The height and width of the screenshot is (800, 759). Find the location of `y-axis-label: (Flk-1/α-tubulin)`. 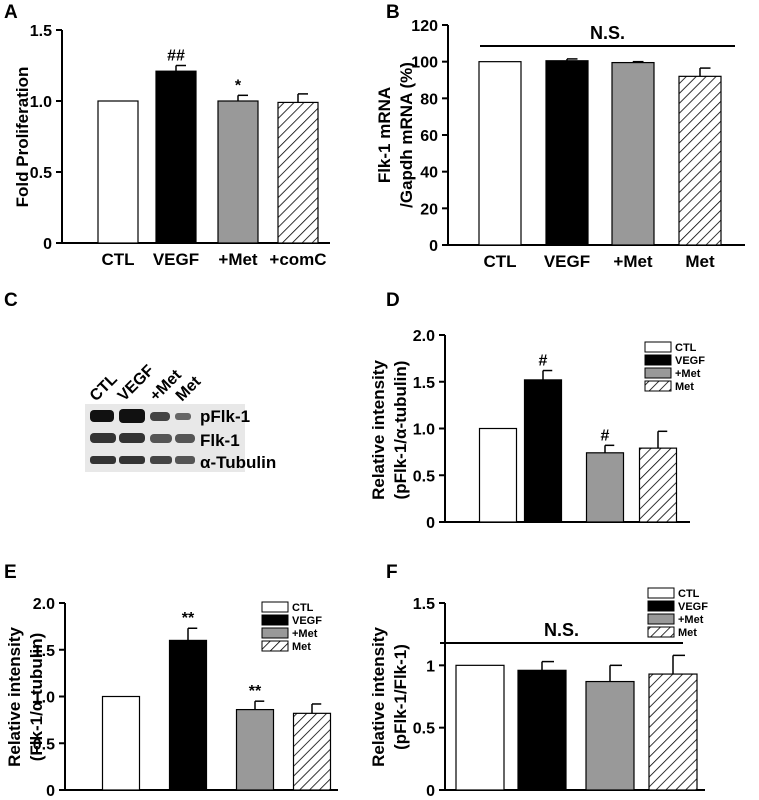

y-axis-label: (Flk-1/α-tubulin) is located at coordinates (36, 697).